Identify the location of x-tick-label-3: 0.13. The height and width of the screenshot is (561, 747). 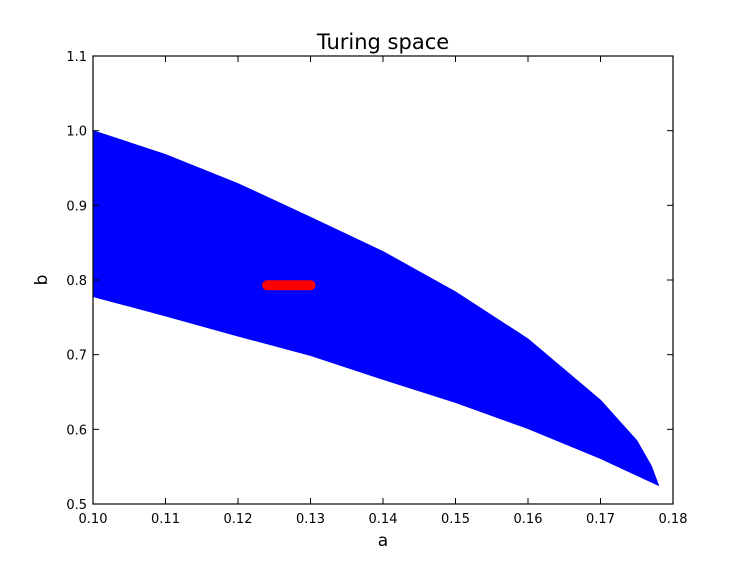
(310, 519).